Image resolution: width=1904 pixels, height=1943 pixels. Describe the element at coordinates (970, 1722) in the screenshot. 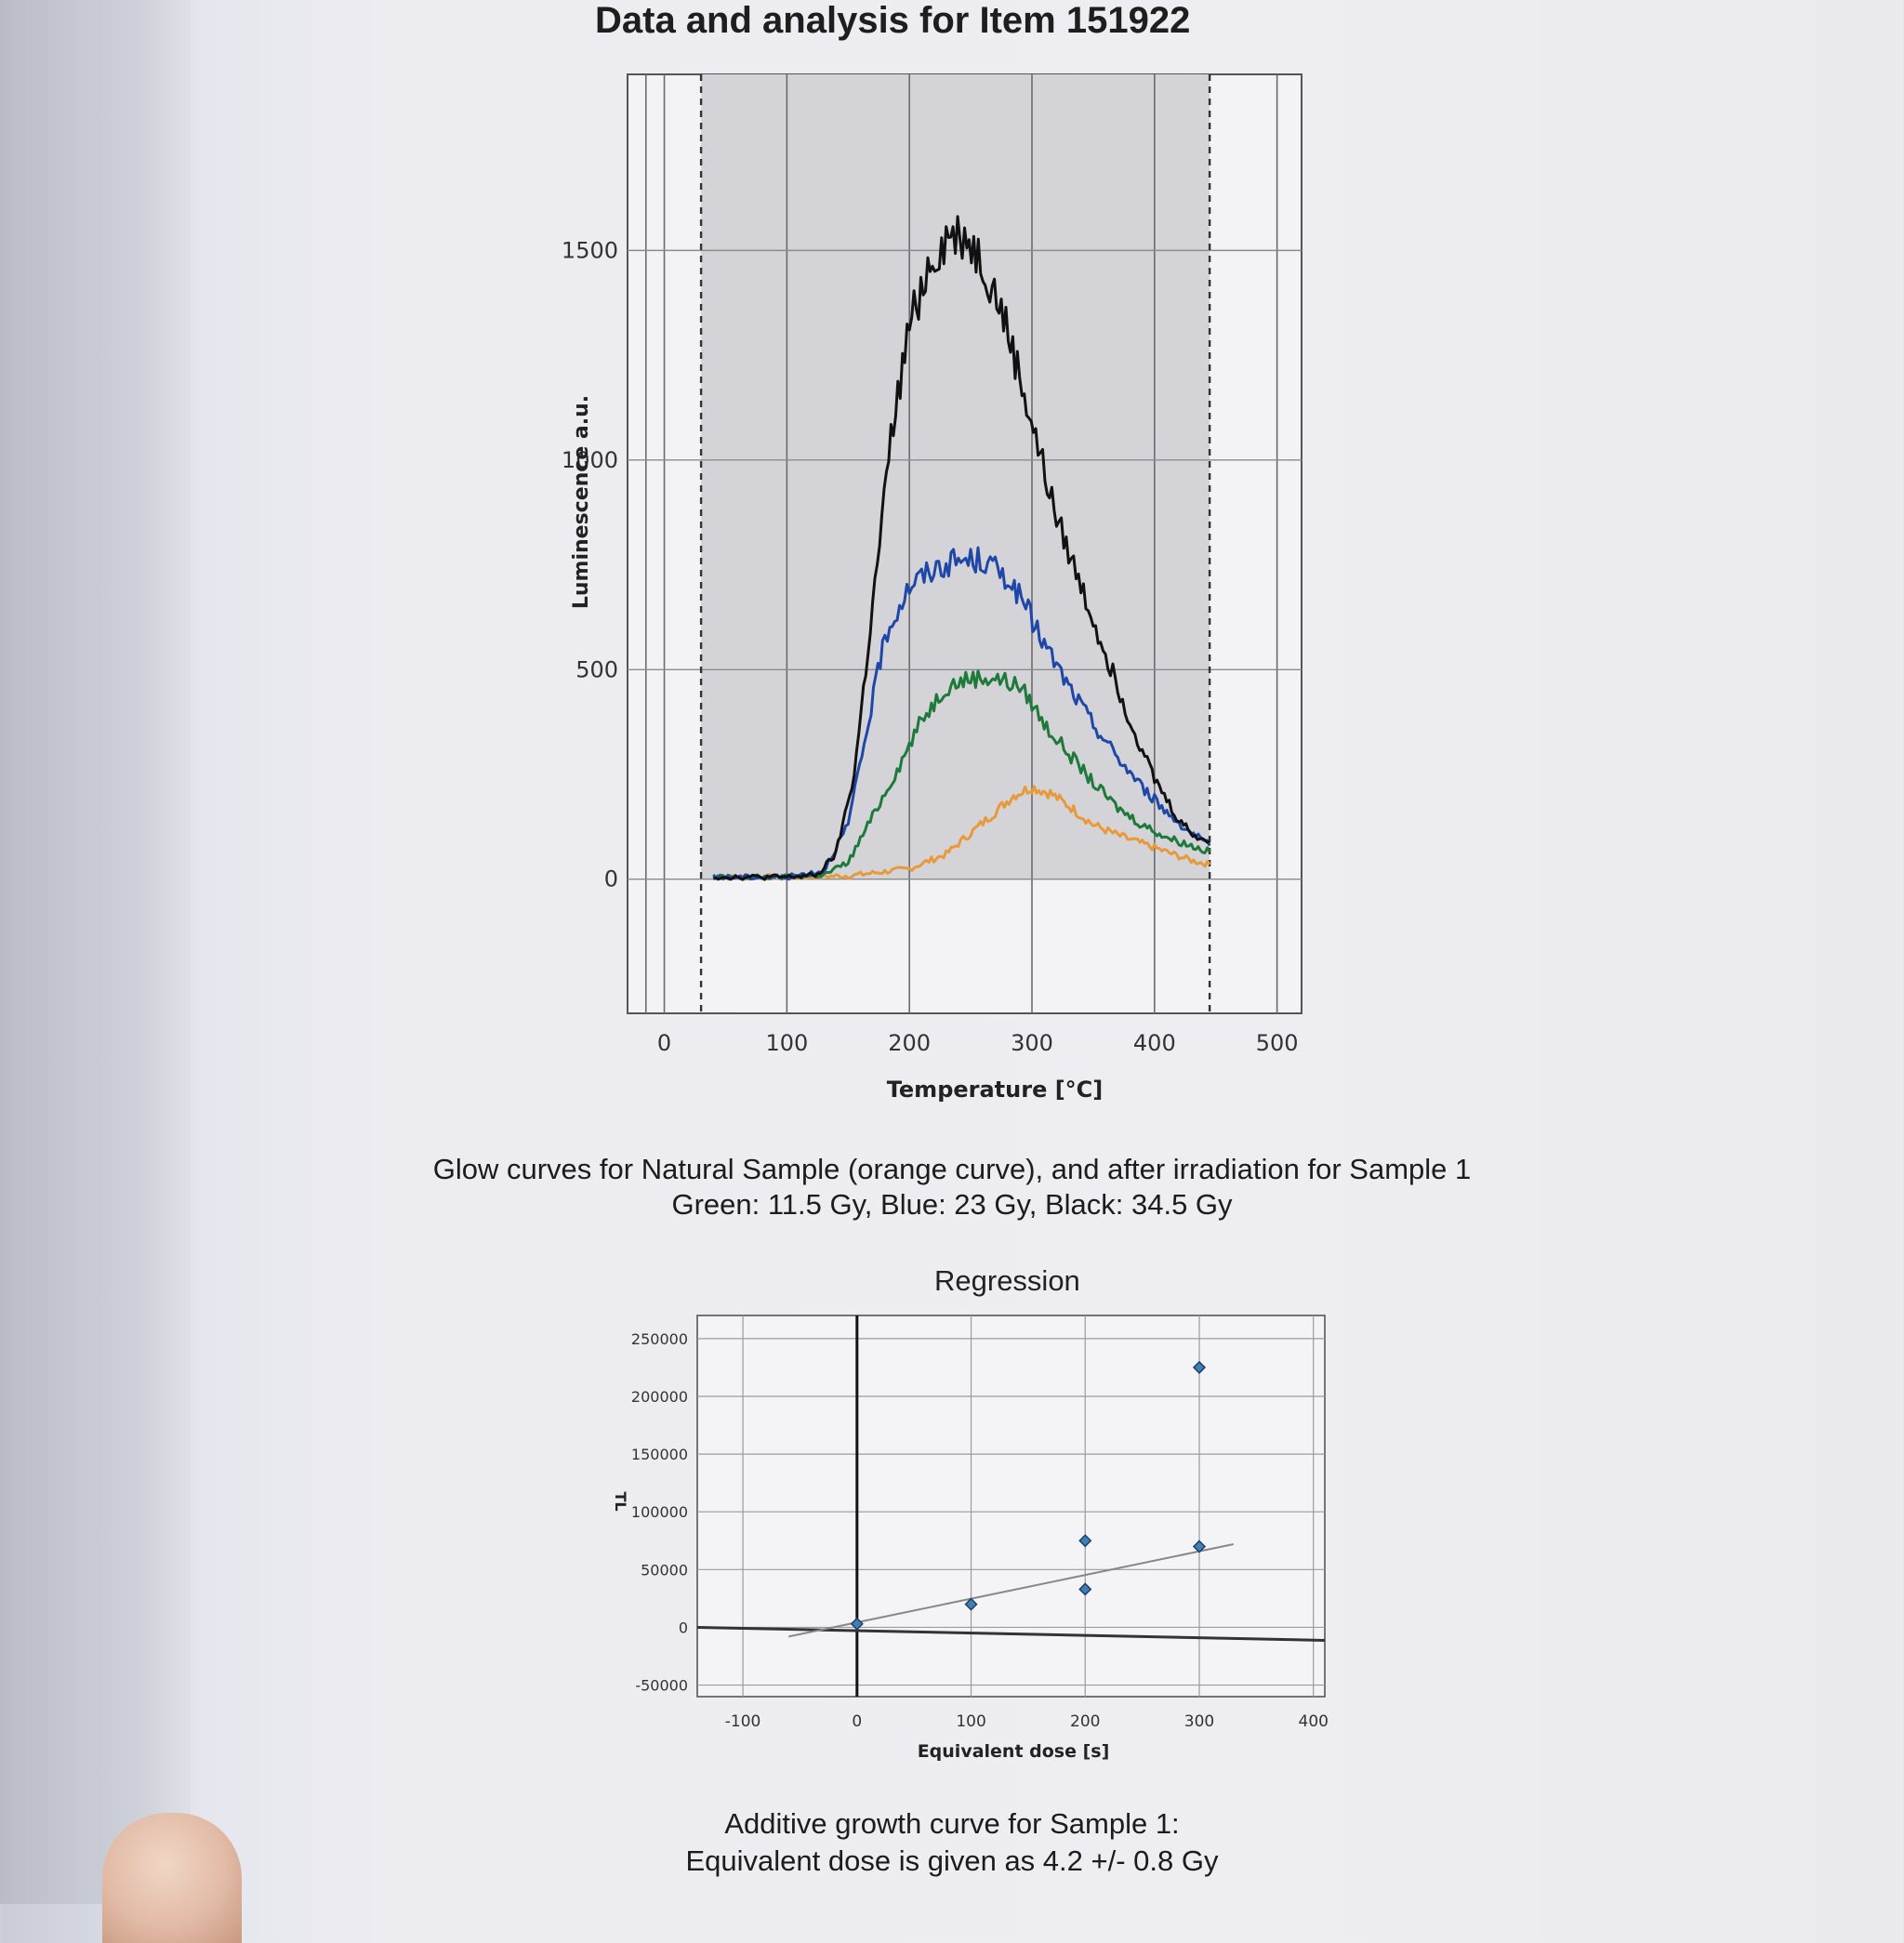

I see `regression-x-tick-label: 100` at that location.